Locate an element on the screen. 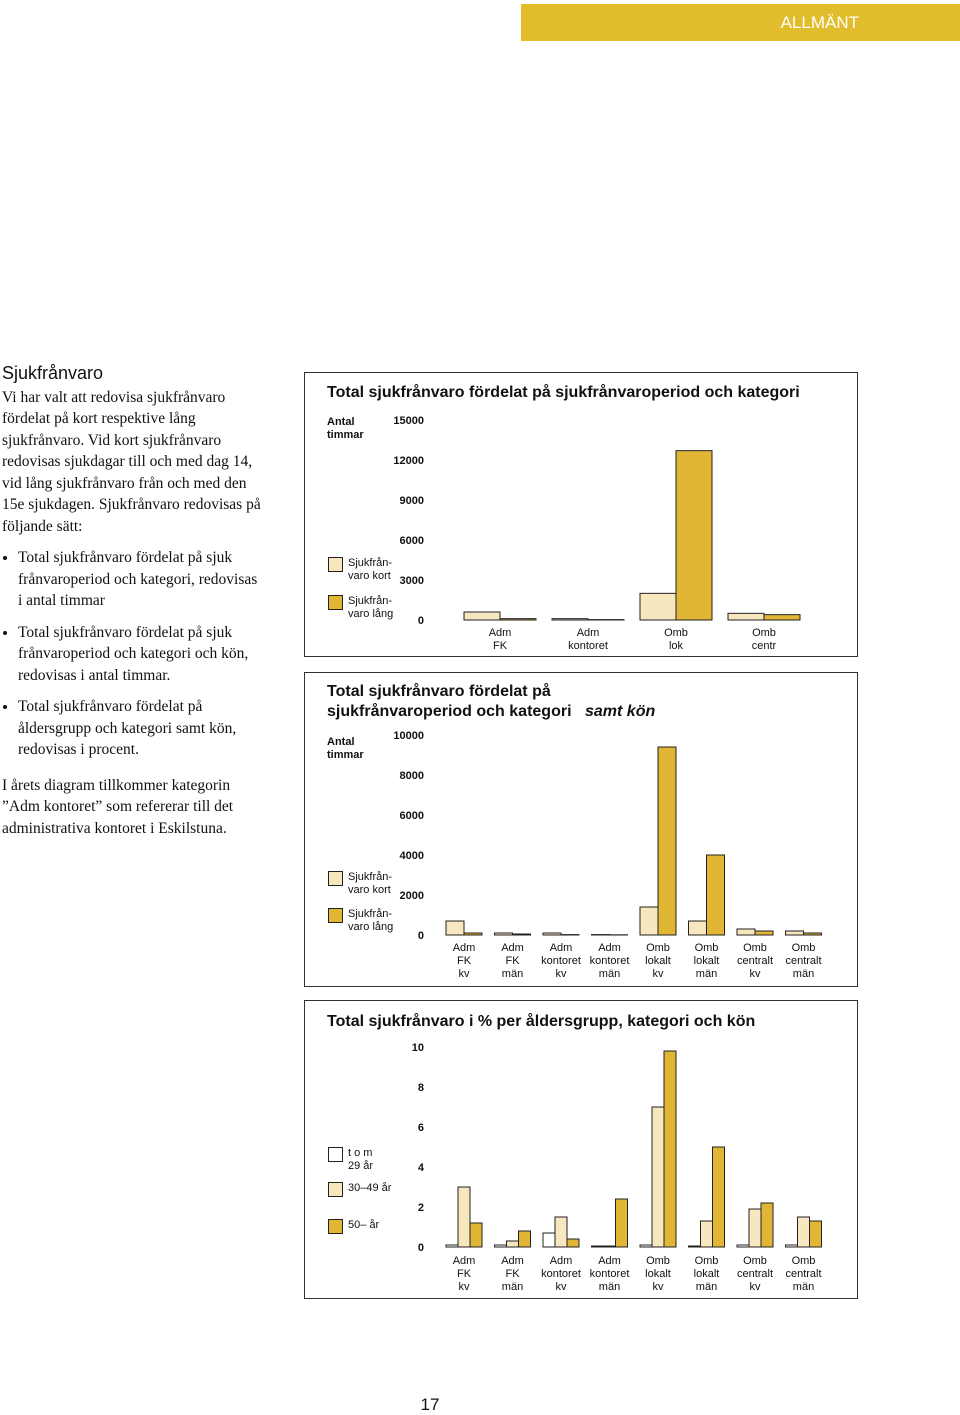 The height and width of the screenshot is (1415, 960). y-tick-label: 10000 is located at coordinates (408, 736).